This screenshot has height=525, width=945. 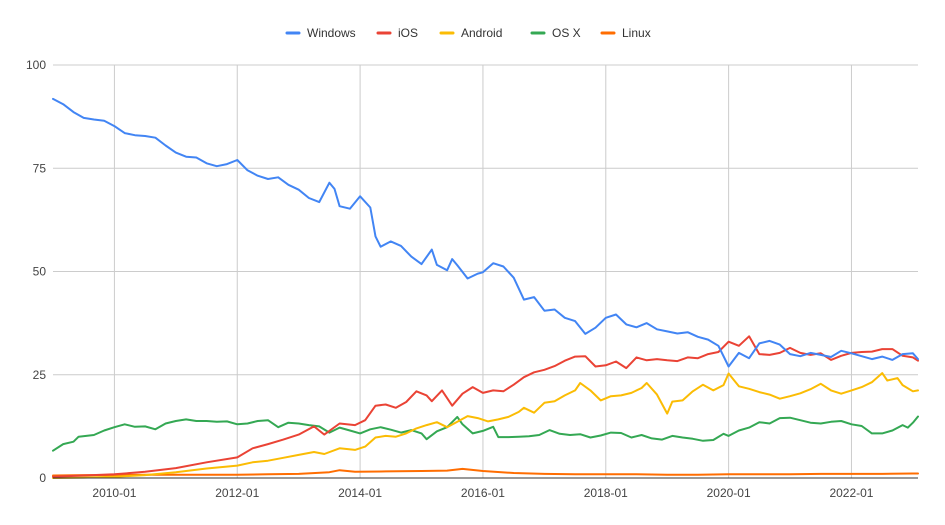 I want to click on y-tick-label: 25, so click(x=40, y=375).